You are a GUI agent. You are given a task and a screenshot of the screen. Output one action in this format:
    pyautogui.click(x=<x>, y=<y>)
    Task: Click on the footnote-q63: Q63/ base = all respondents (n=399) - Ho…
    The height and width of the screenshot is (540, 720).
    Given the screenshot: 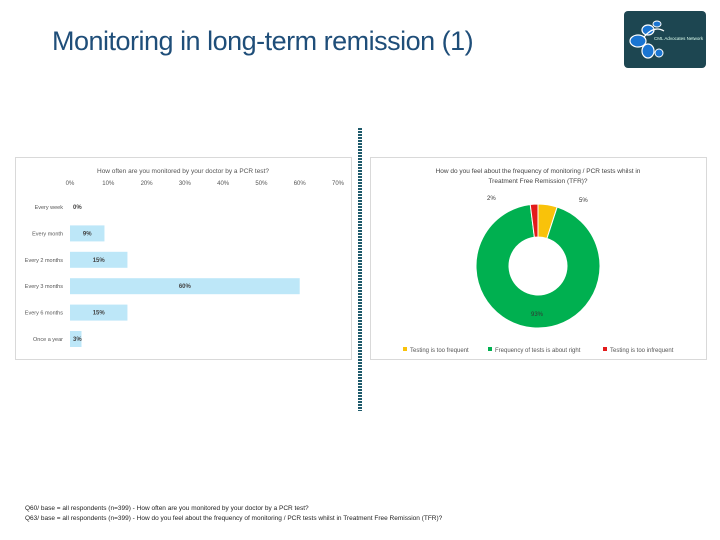 What is the action you would take?
    pyautogui.click(x=234, y=518)
    